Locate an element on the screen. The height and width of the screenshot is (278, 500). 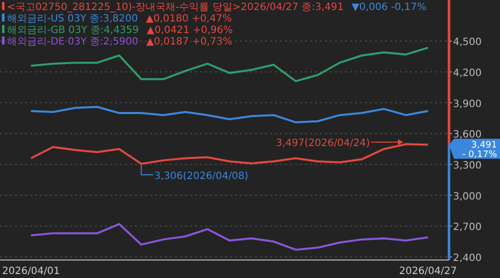
annotation: 3,306(2026/04/08) is located at coordinates (201, 176).